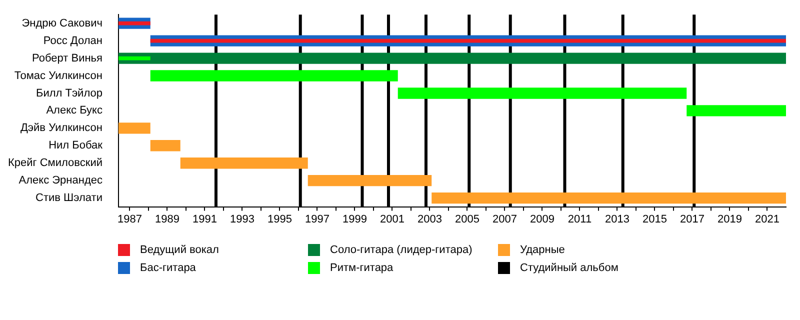  I want to click on x-tick-label: 2021, so click(767, 219).